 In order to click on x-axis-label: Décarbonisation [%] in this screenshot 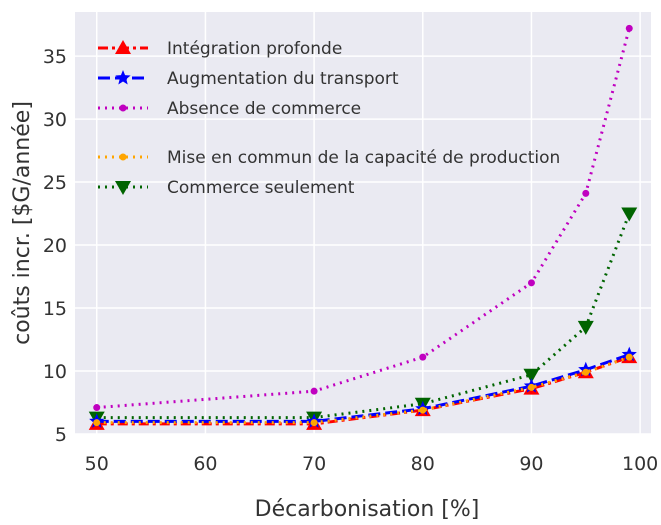, I will do `click(367, 509)`.